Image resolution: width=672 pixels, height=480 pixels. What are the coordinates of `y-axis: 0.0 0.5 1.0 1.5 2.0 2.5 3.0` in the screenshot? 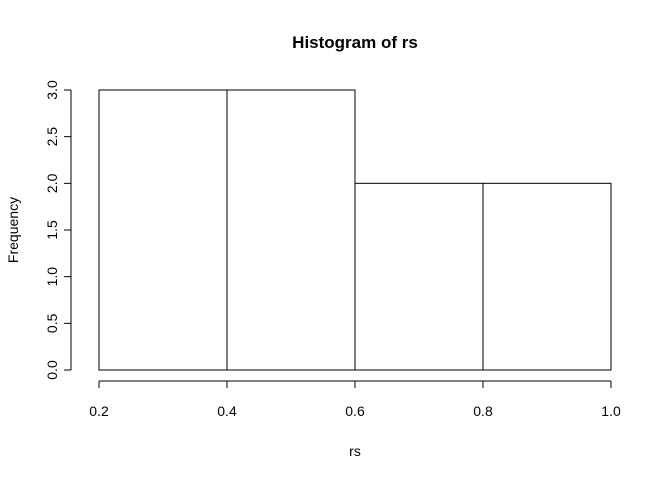 It's located at (58, 230).